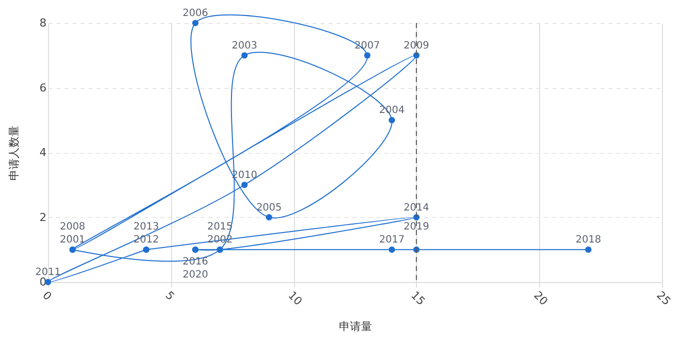 This screenshot has width=680, height=340. I want to click on annotation: 2019, so click(417, 227).